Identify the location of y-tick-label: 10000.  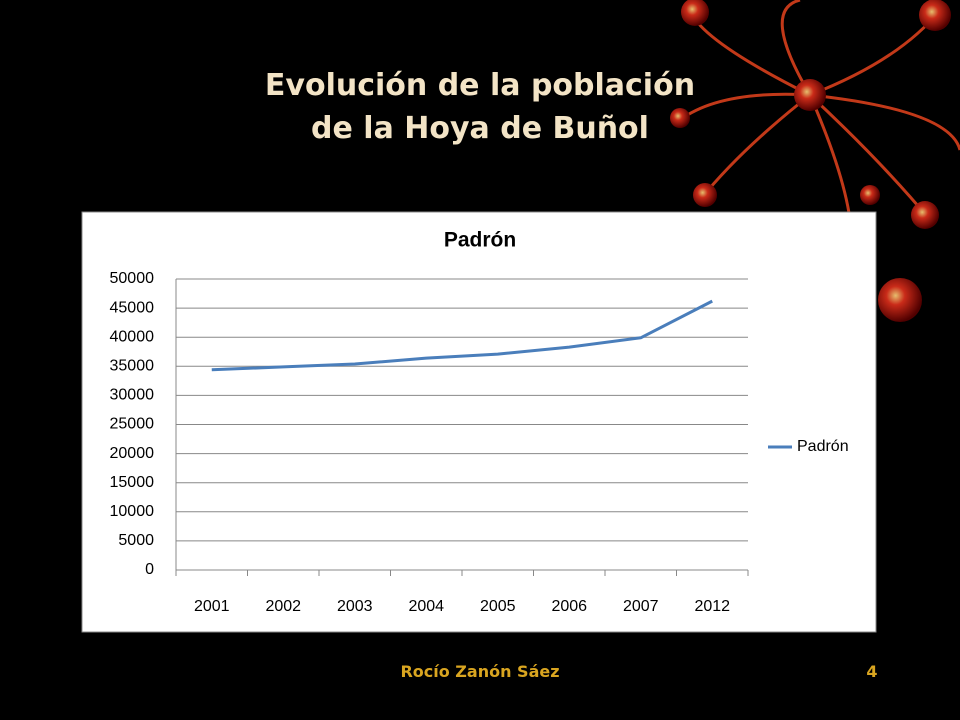
(132, 511).